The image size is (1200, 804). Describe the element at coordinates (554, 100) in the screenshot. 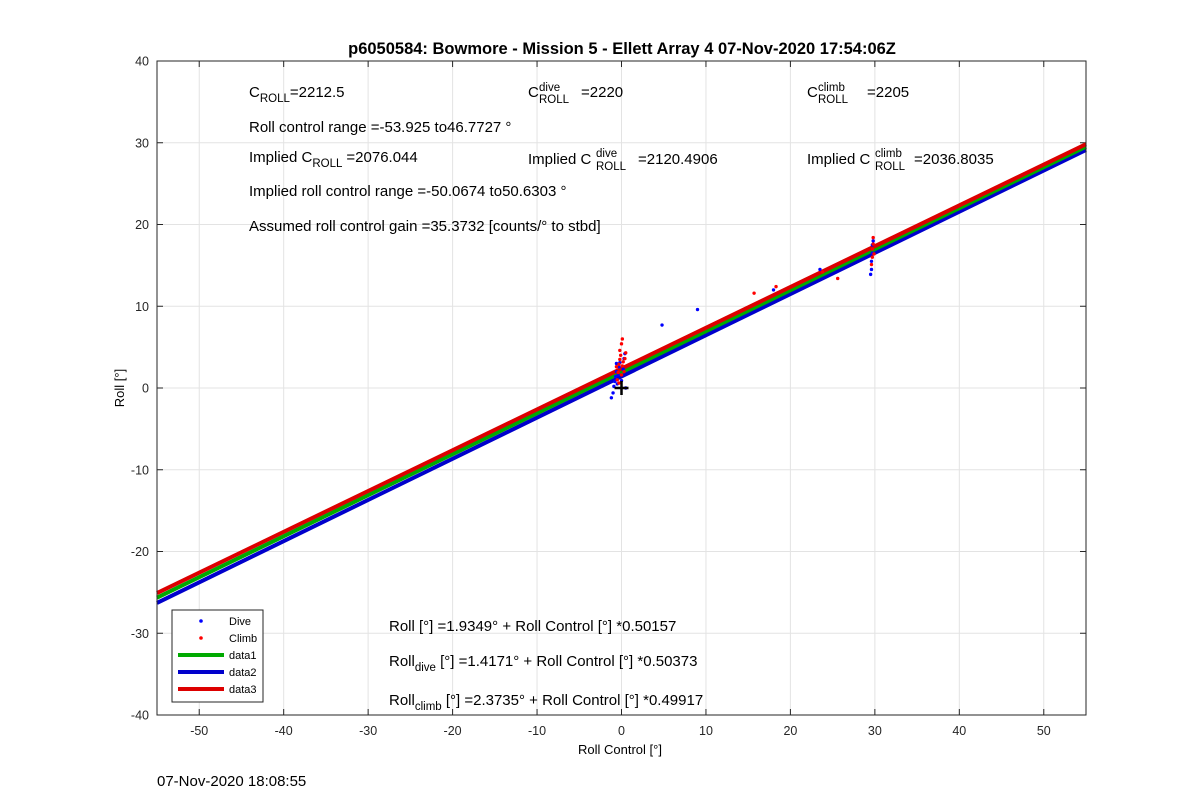

I see `c-roll-dive-sub: ROLL` at that location.